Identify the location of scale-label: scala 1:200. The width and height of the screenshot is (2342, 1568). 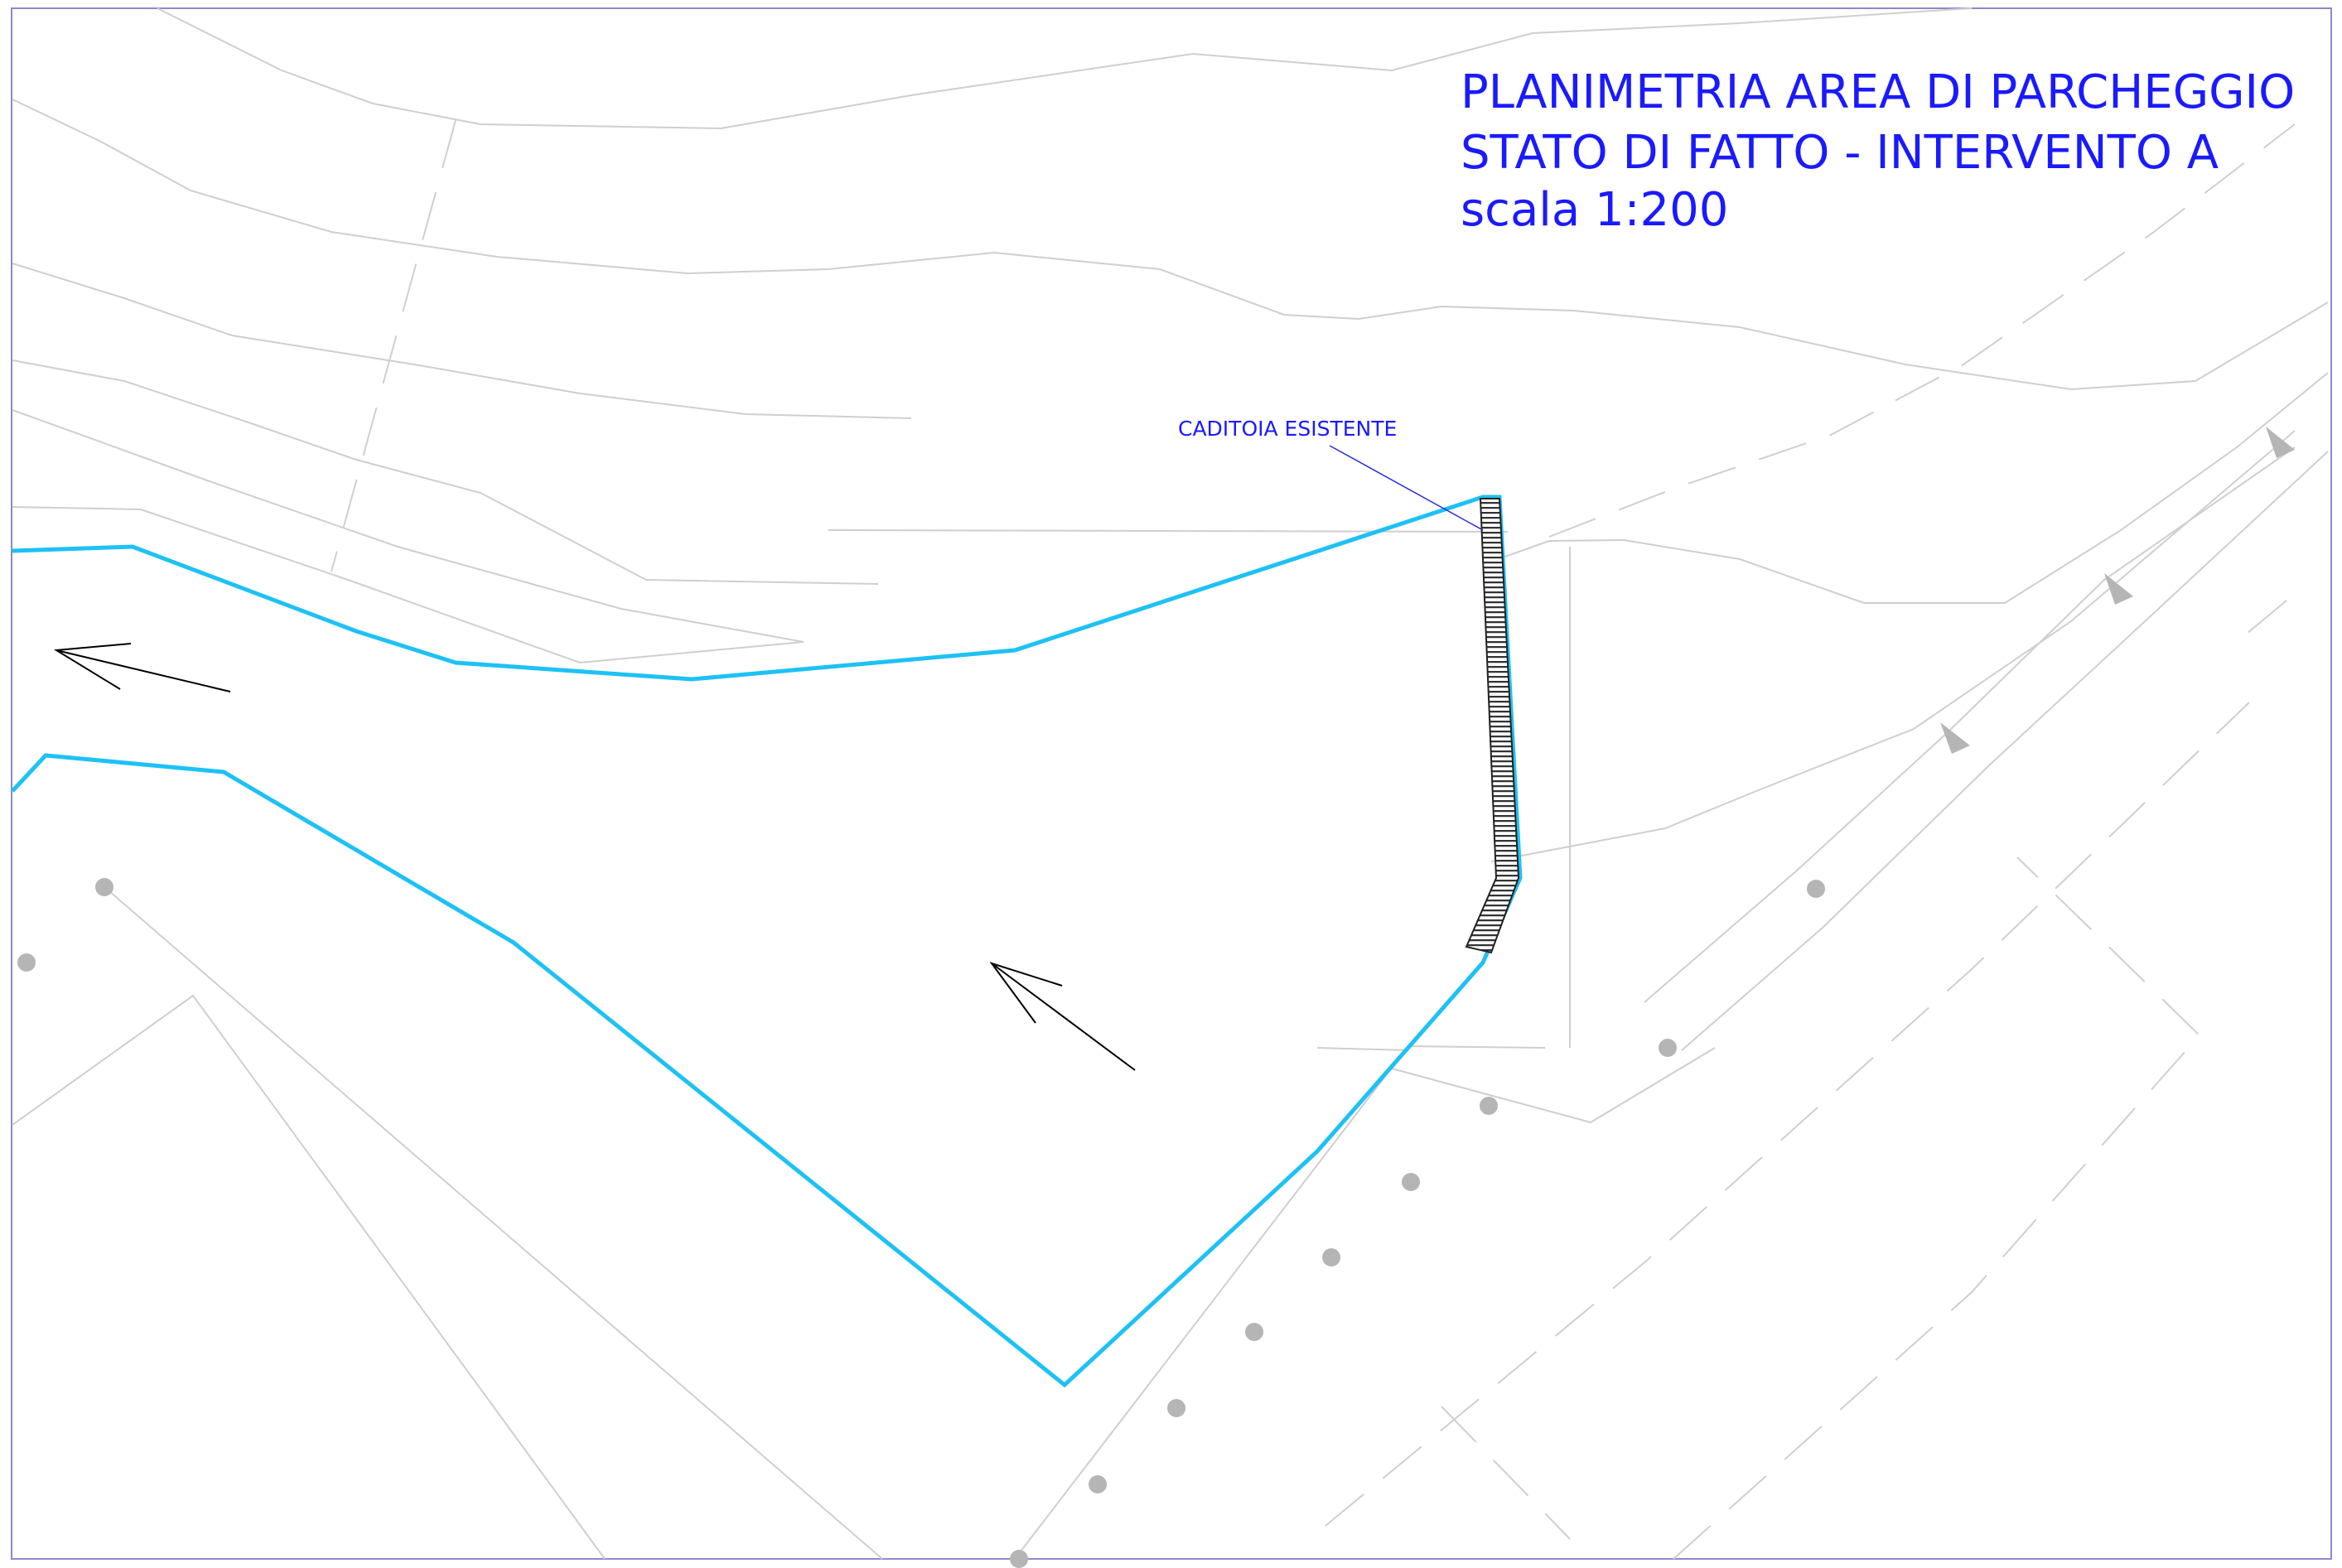
(1594, 210).